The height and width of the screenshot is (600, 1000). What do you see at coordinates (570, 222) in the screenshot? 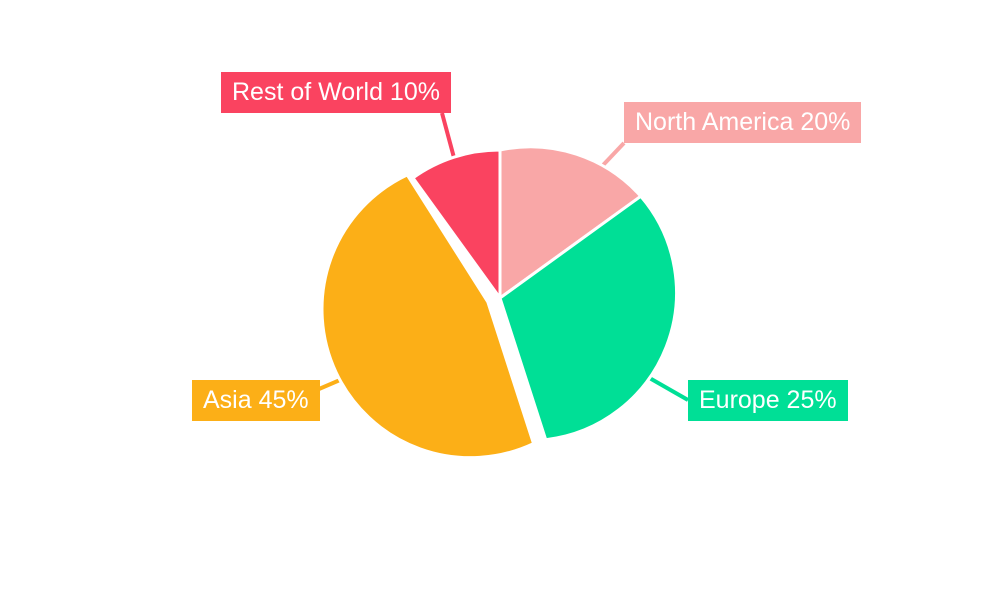
I see `pie-slice-north-america` at bounding box center [570, 222].